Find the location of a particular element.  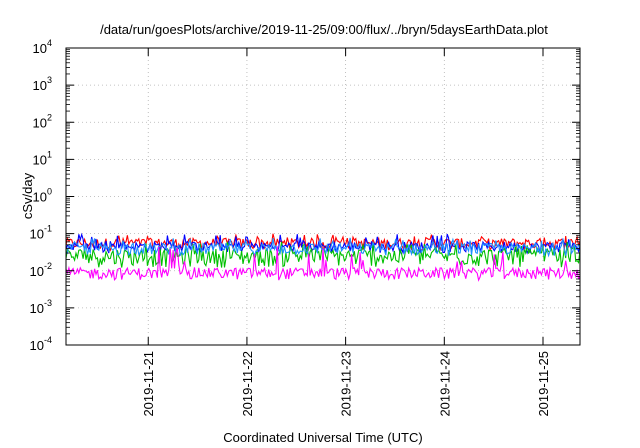

x-tick-label: 2019-11-24 is located at coordinates (444, 384).